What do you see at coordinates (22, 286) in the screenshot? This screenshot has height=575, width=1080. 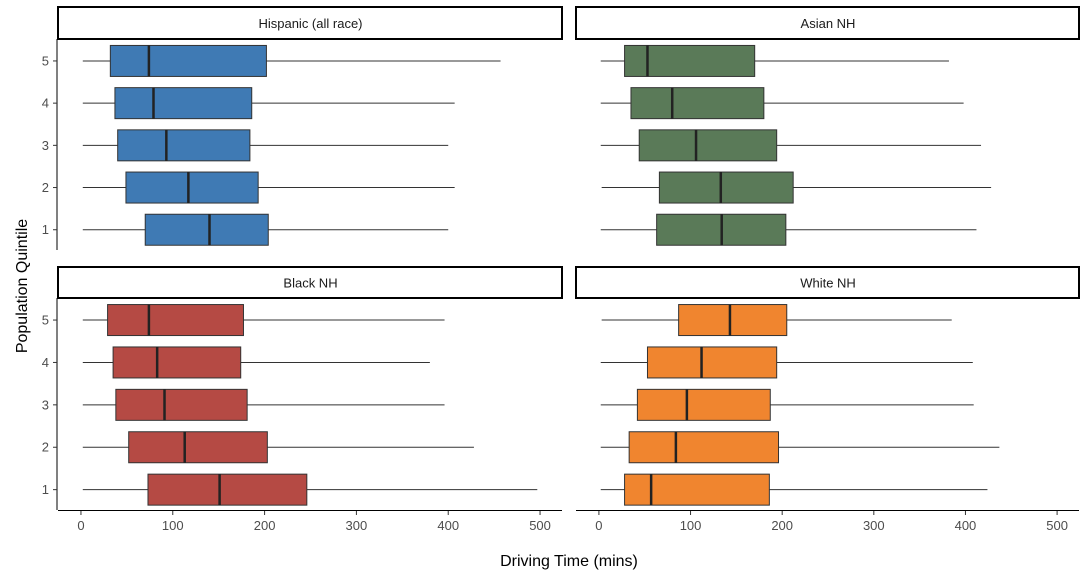 I see `y-axis-title: Population Quintile` at bounding box center [22, 286].